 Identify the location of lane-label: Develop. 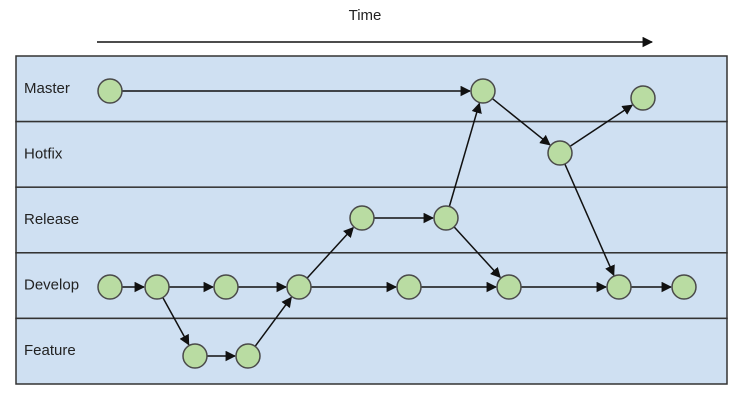
(51, 285).